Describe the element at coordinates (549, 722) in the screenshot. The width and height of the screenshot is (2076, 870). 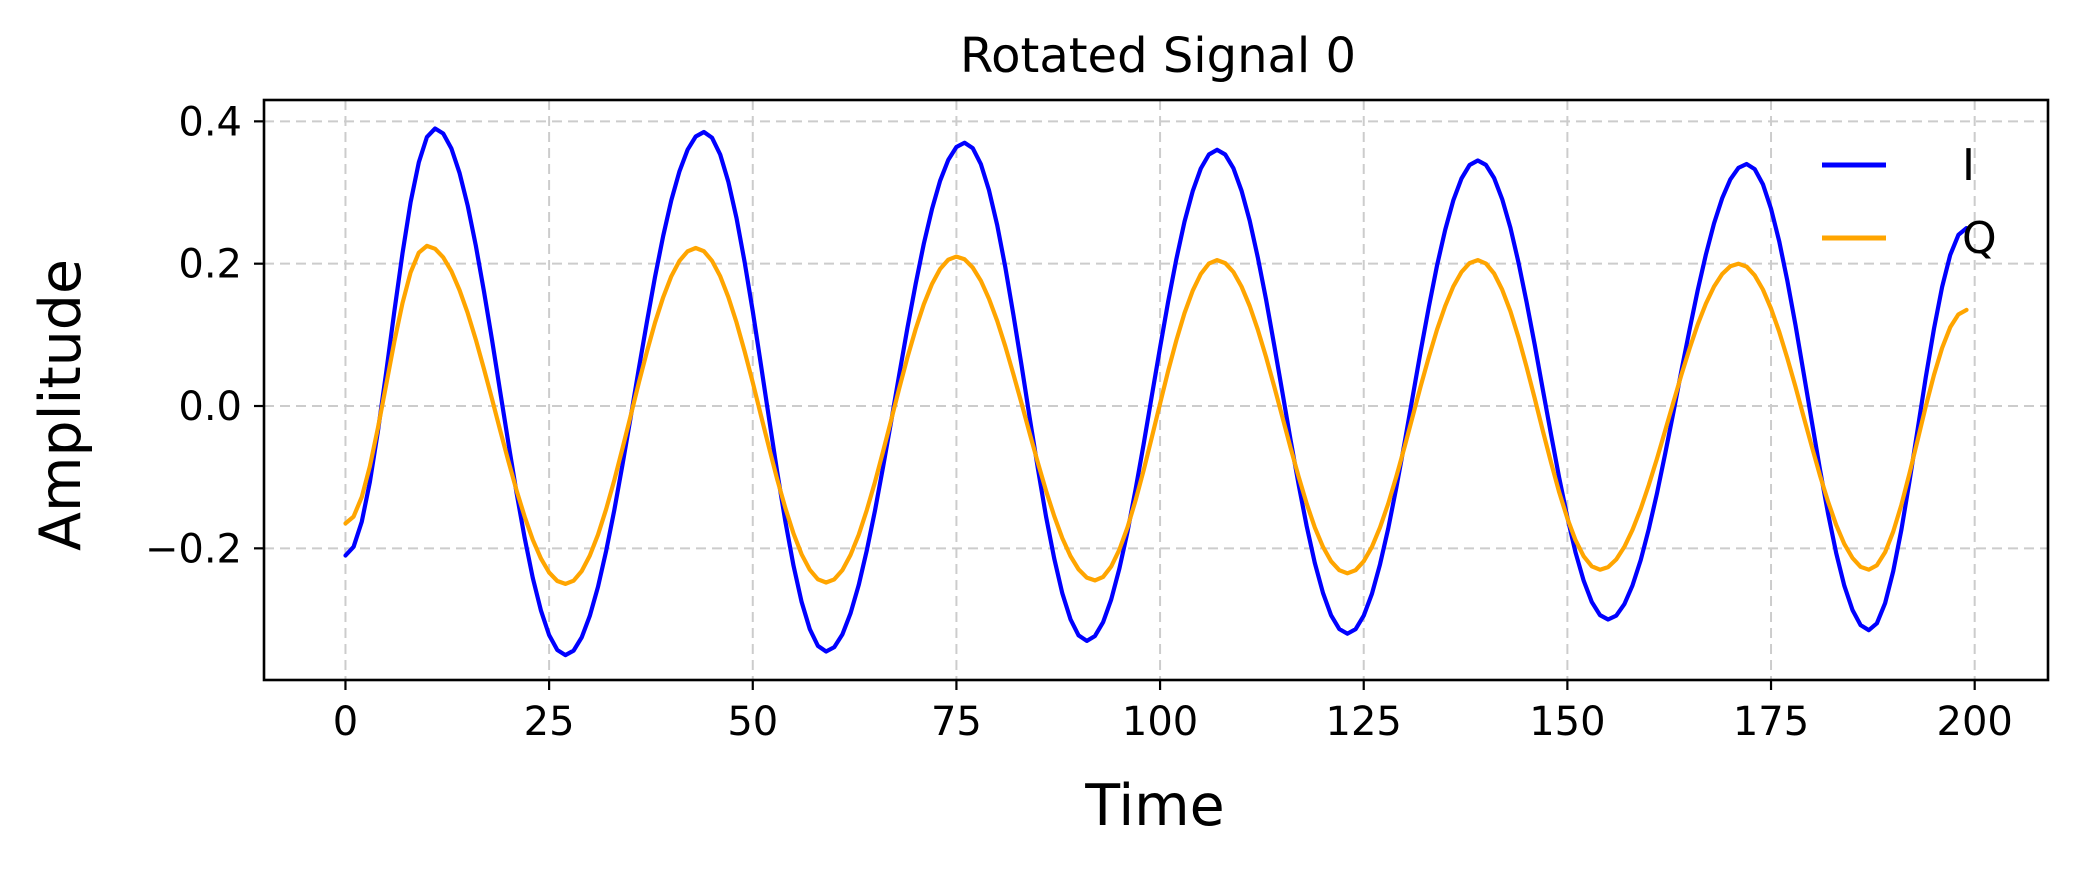
I see `x-tick-label: 25` at that location.